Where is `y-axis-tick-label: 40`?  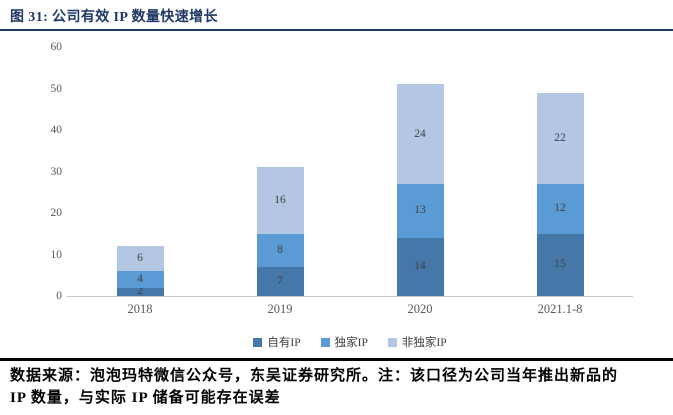
y-axis-tick-label: 40 is located at coordinates (56, 130).